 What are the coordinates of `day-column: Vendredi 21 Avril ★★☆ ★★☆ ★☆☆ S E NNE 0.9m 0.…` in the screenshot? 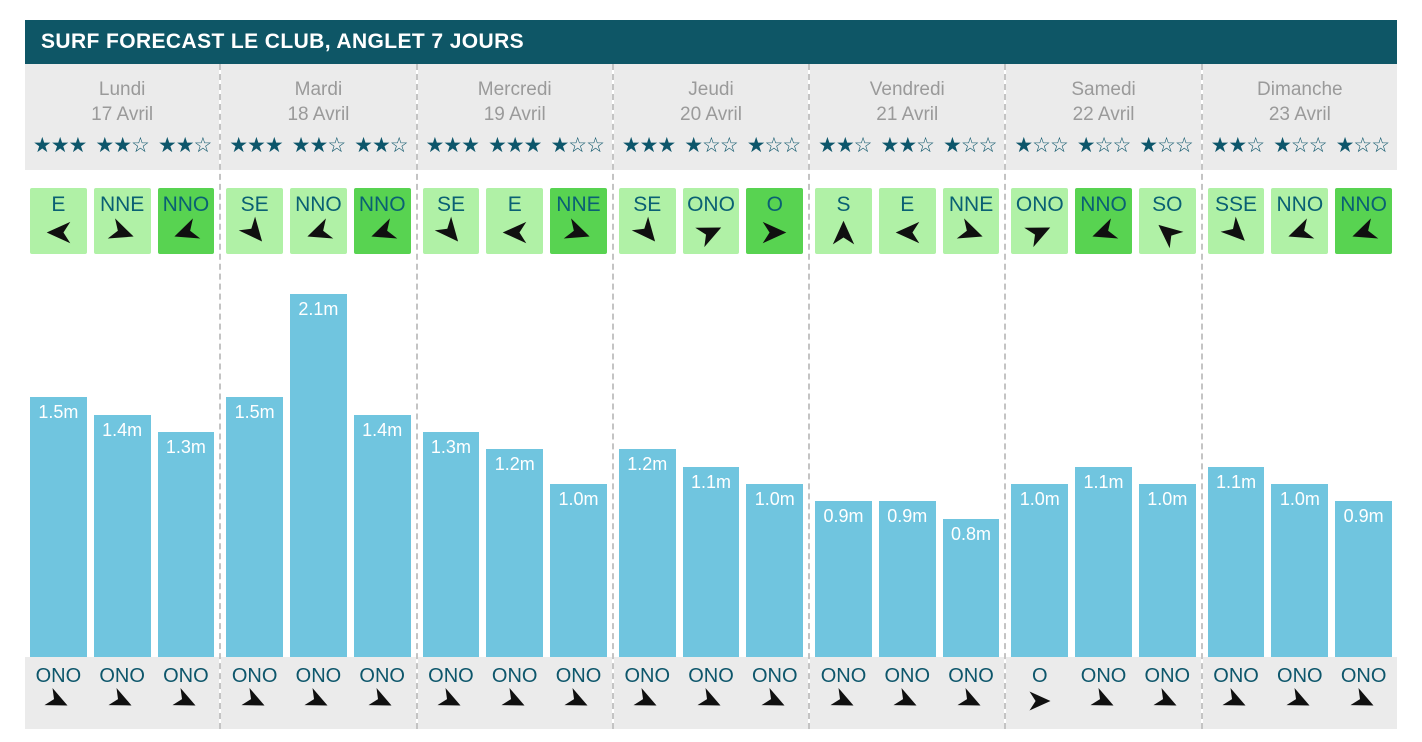 It's located at (906, 396).